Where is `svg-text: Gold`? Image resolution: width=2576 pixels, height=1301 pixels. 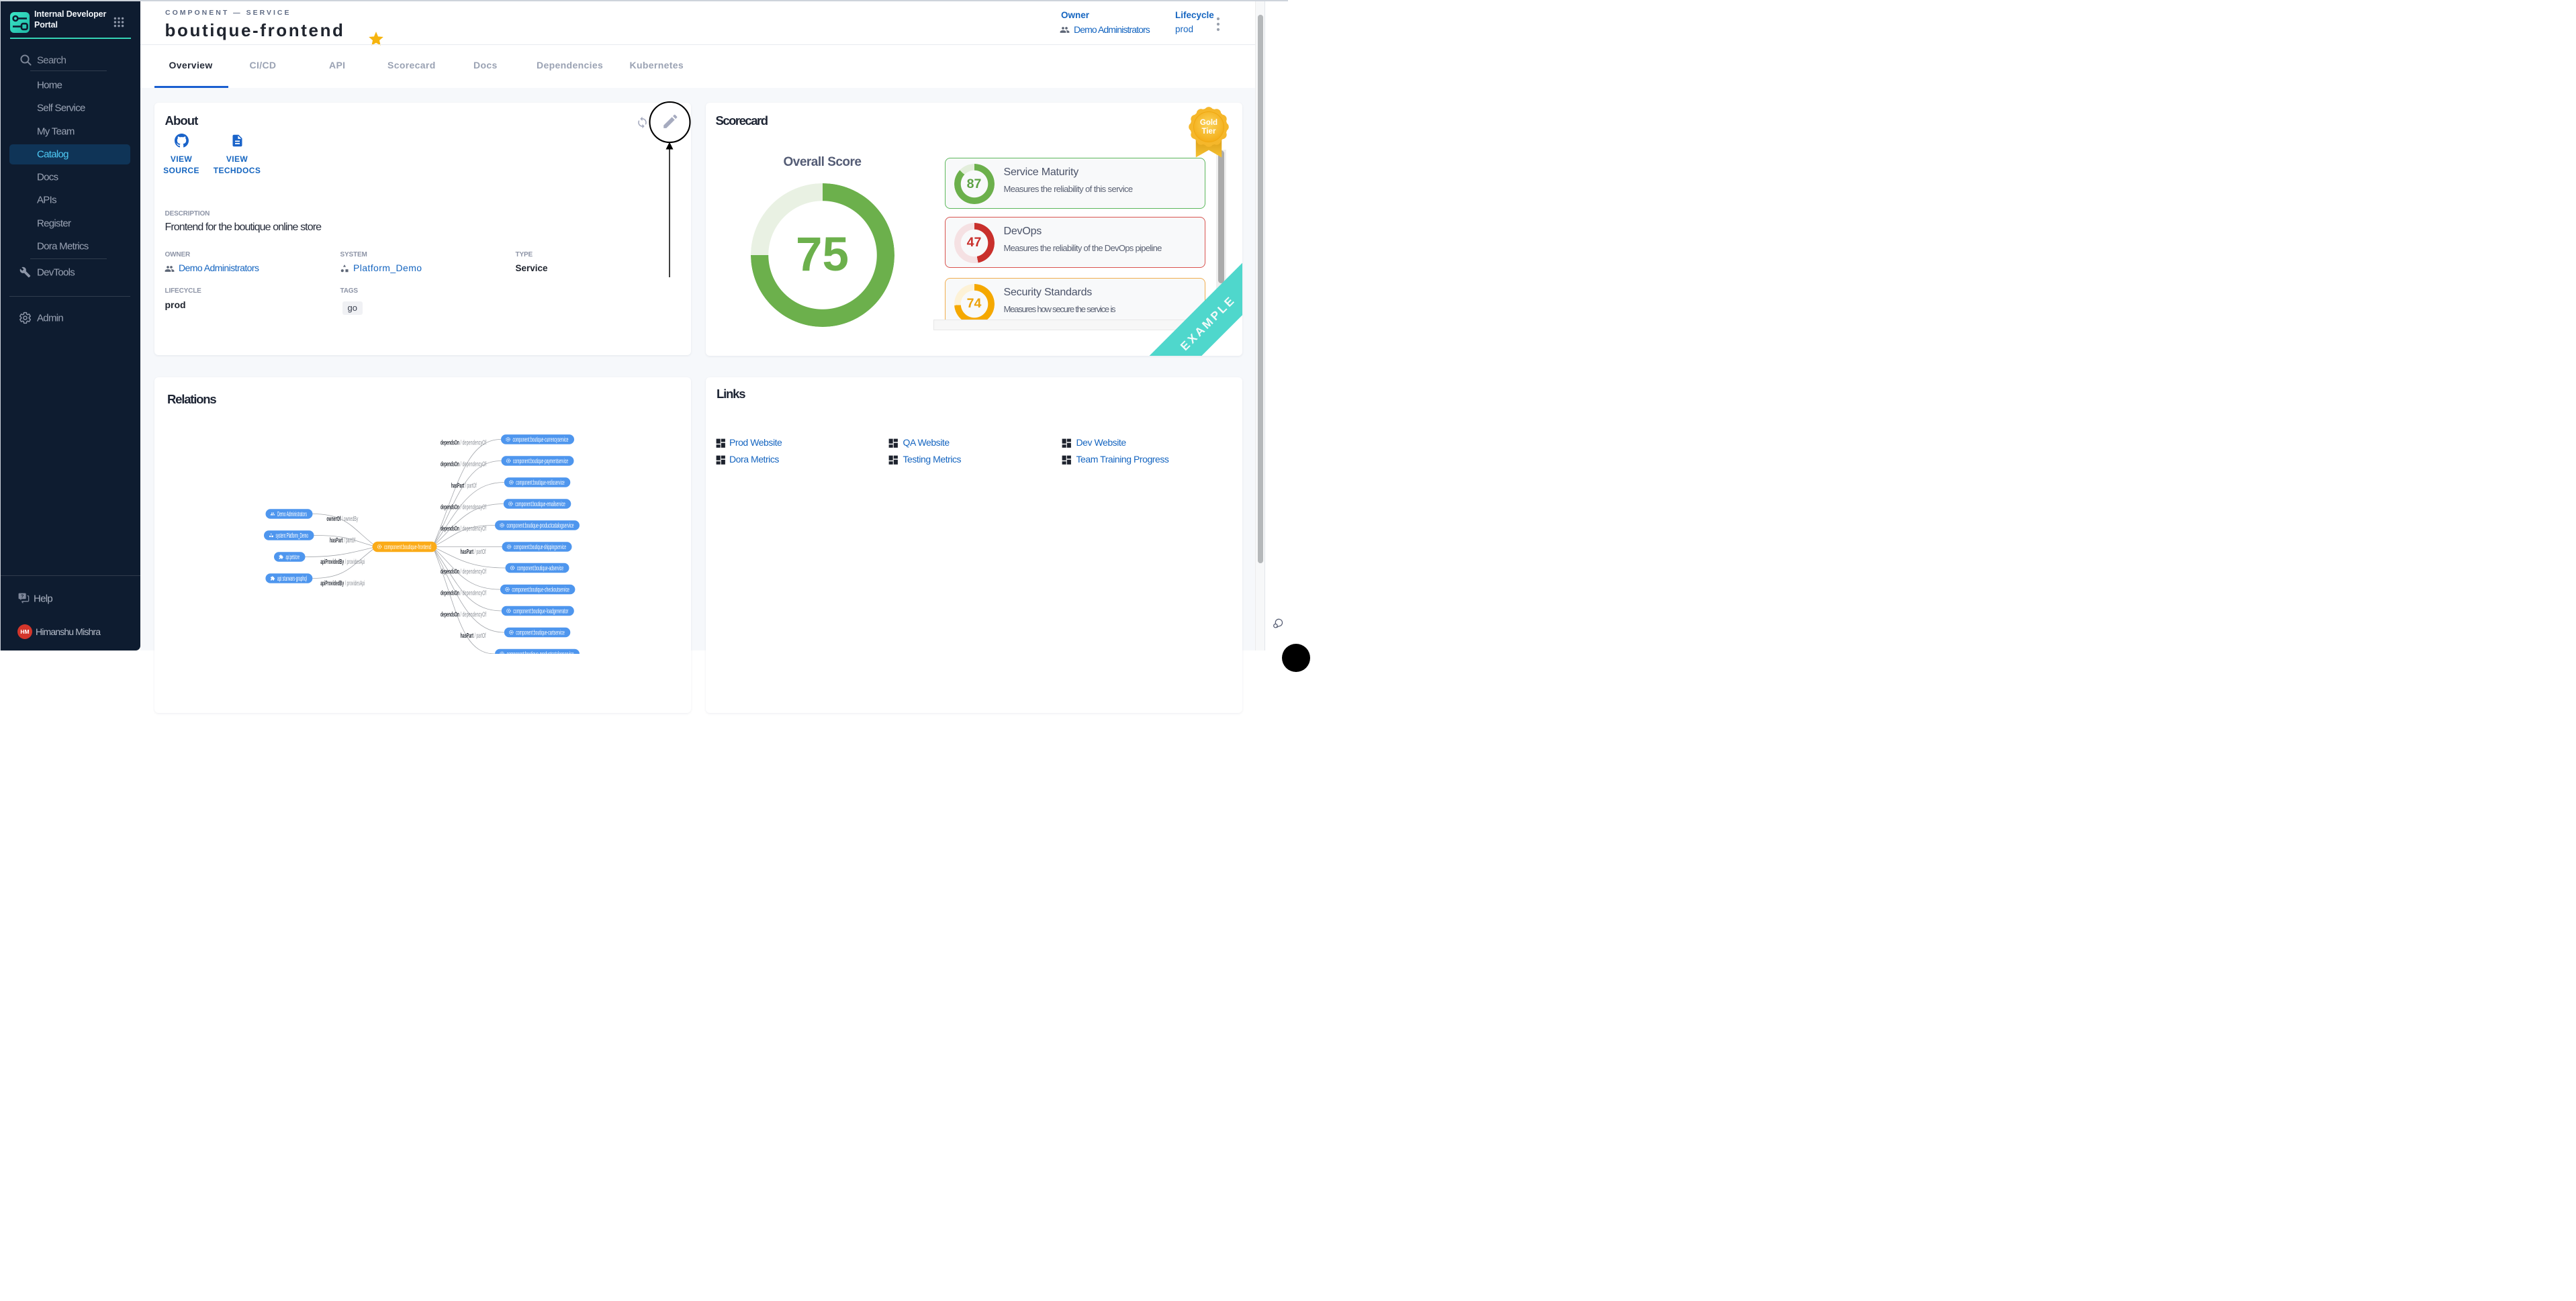
svg-text: Gold is located at coordinates (1208, 123).